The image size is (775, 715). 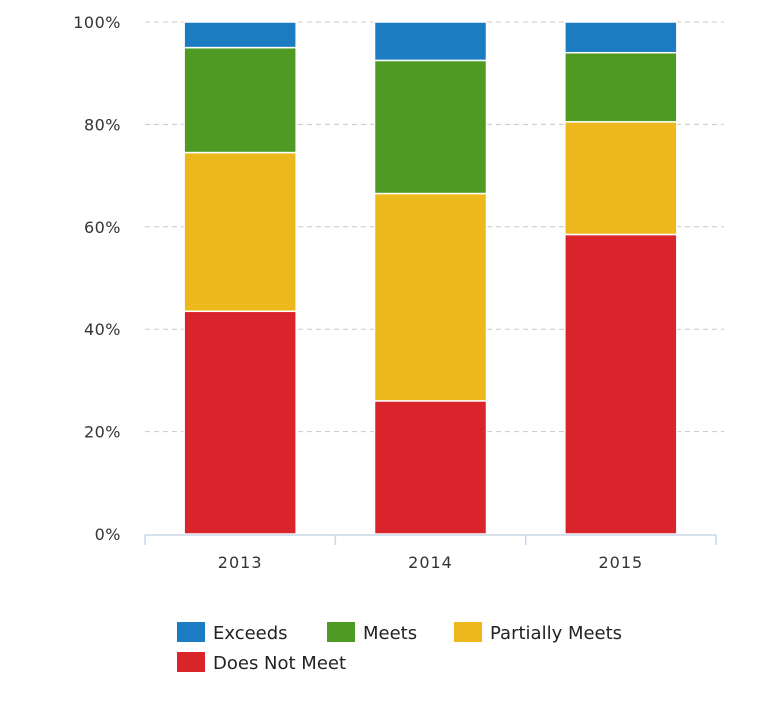 What do you see at coordinates (390, 633) in the screenshot?
I see `legend-label: Meets` at bounding box center [390, 633].